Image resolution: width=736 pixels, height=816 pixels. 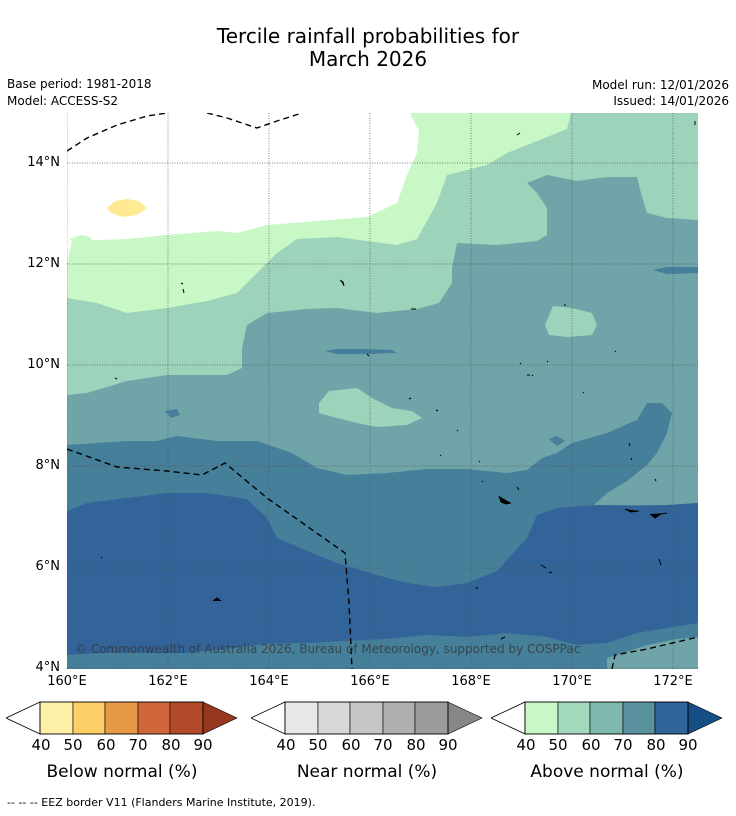 What do you see at coordinates (416, 745) in the screenshot?
I see `colorbar-near-tick-80: 80` at bounding box center [416, 745].